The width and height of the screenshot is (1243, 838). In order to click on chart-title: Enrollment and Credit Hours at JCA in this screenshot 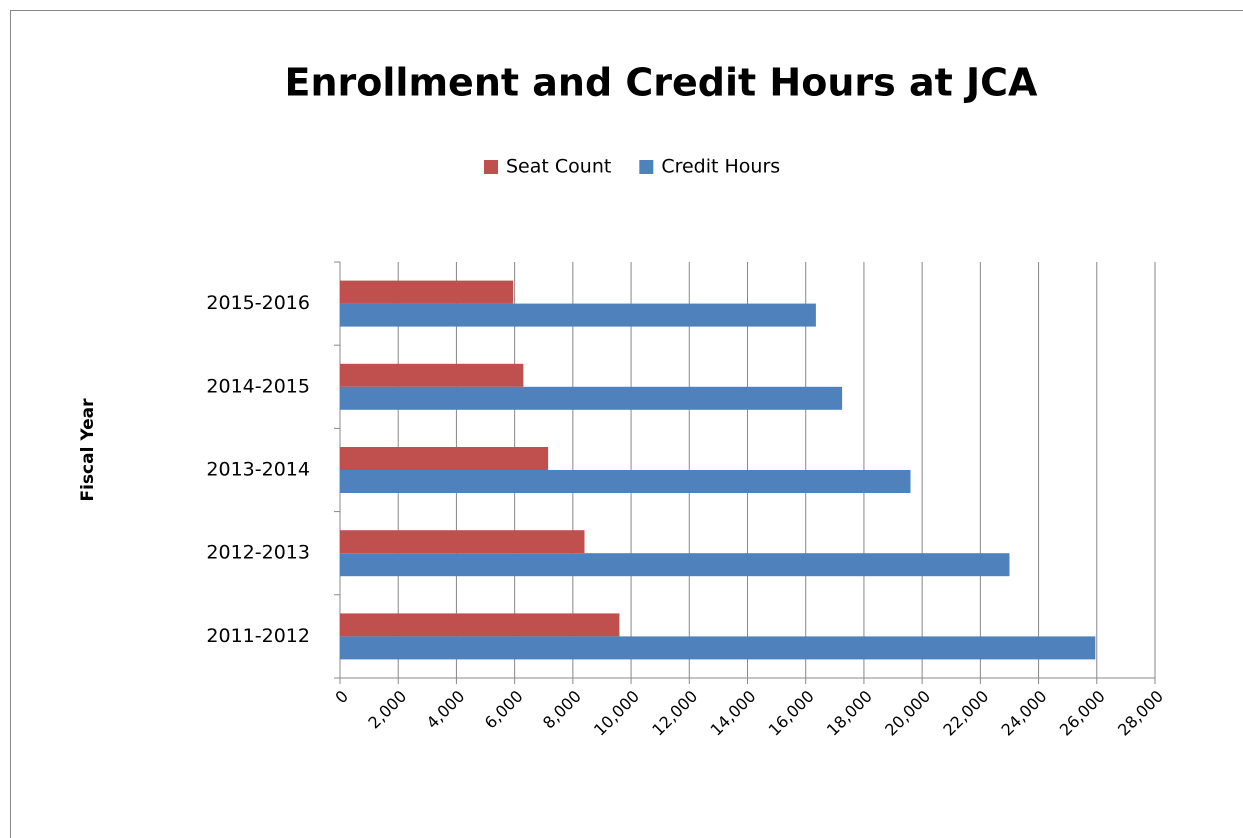, I will do `click(661, 83)`.